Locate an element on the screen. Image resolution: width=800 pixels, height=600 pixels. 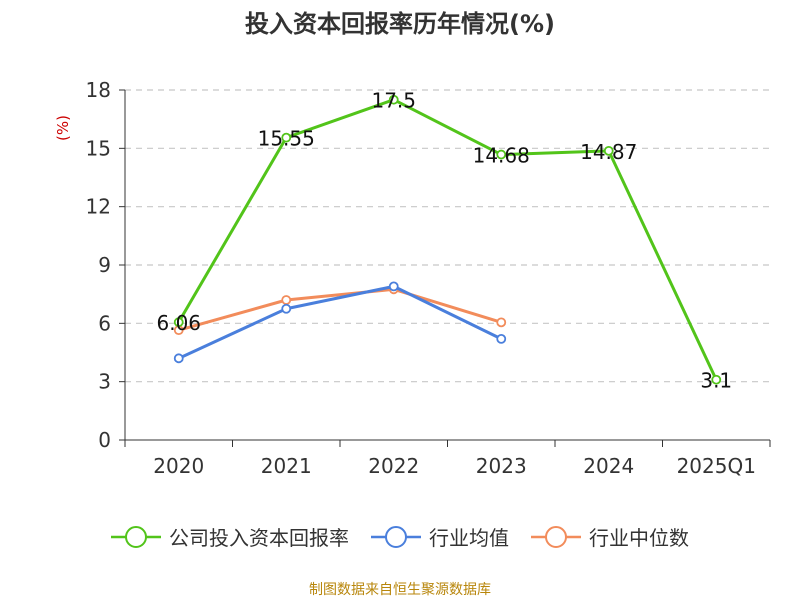
data-label: 14.68 is located at coordinates (501, 156).